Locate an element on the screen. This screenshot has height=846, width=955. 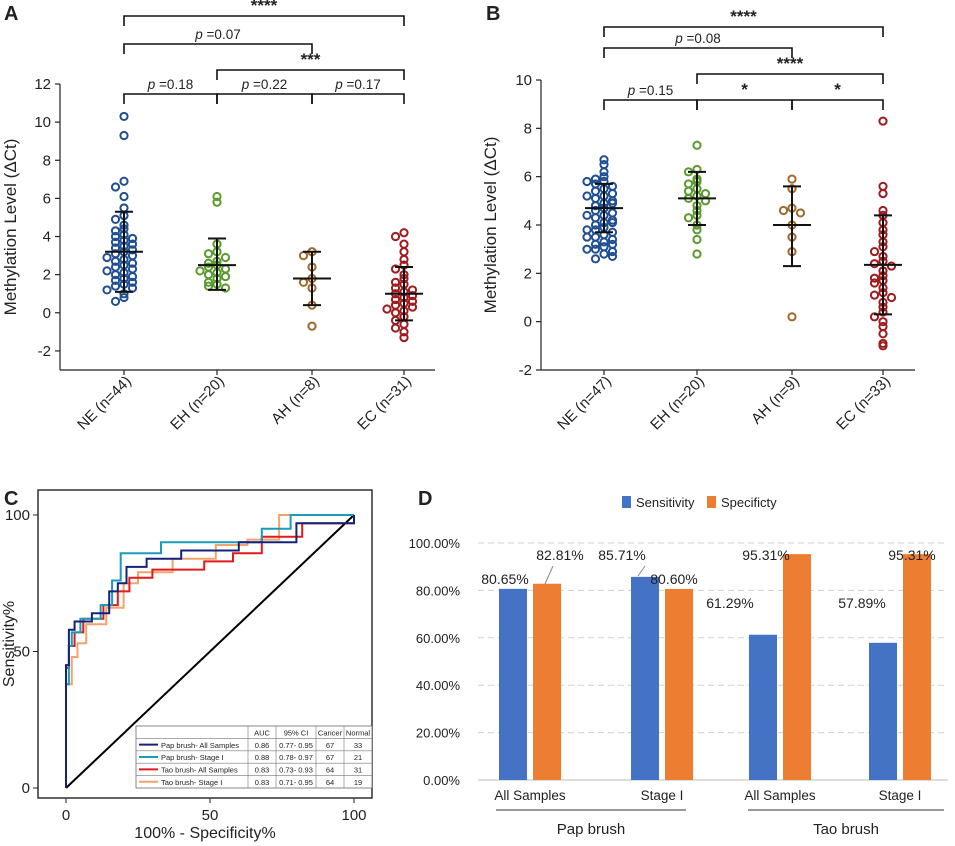
table-cell: 0.78- 0.97 is located at coordinates (296, 757).